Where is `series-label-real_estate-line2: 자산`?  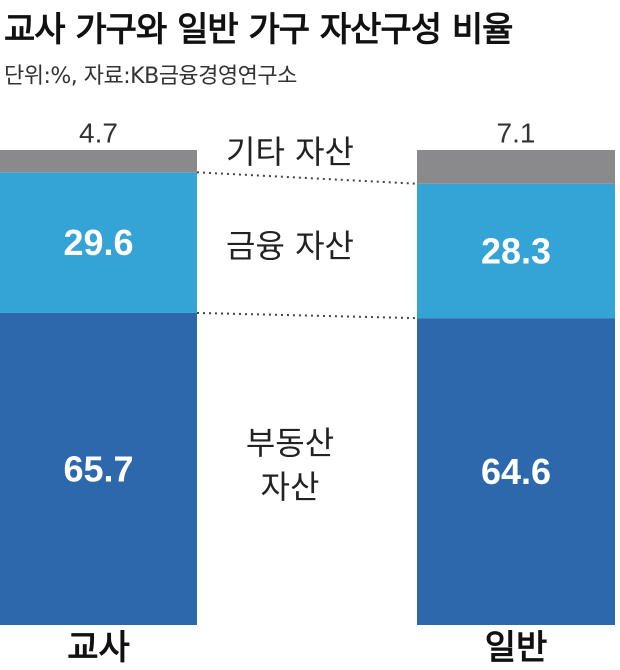 series-label-real_estate-line2: 자산 is located at coordinates (290, 487).